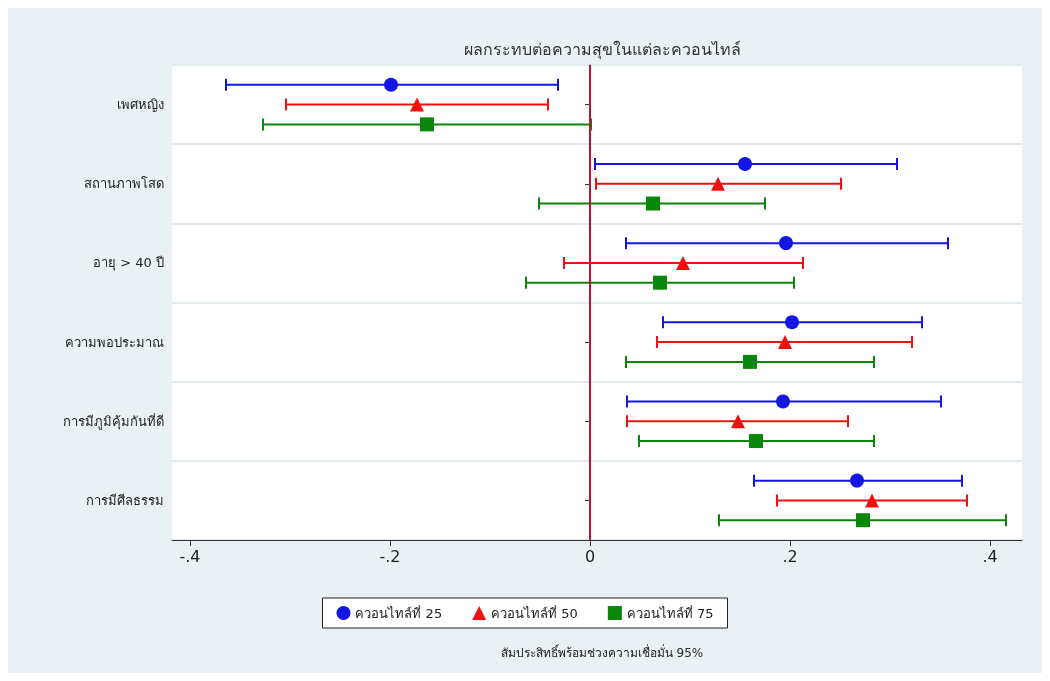  Describe the element at coordinates (113, 421) in the screenshot. I see `y-tick-label: การมีภูมิคุ้มกันที่ดี` at that location.